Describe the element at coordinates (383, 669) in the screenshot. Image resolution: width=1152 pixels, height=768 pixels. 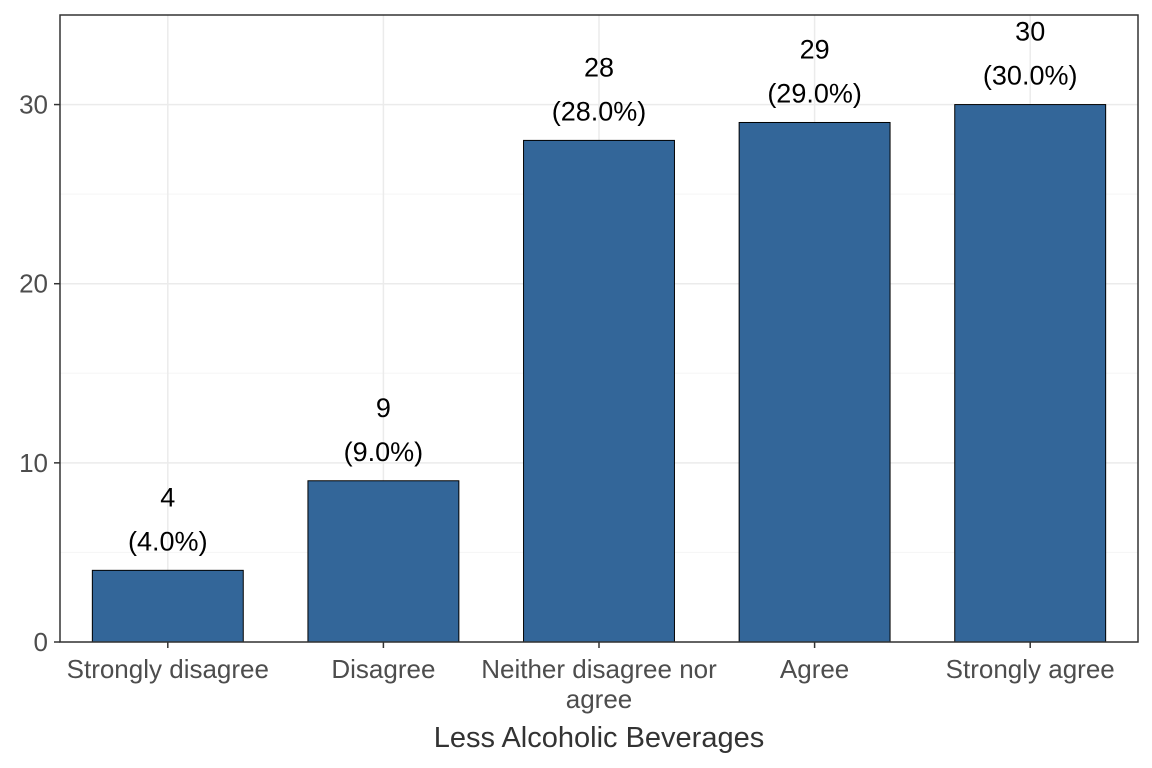
I see `x-tick-label: Disagree` at that location.